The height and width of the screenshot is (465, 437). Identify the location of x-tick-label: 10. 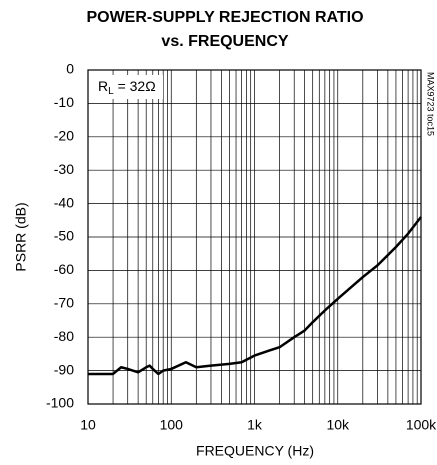
(88, 425).